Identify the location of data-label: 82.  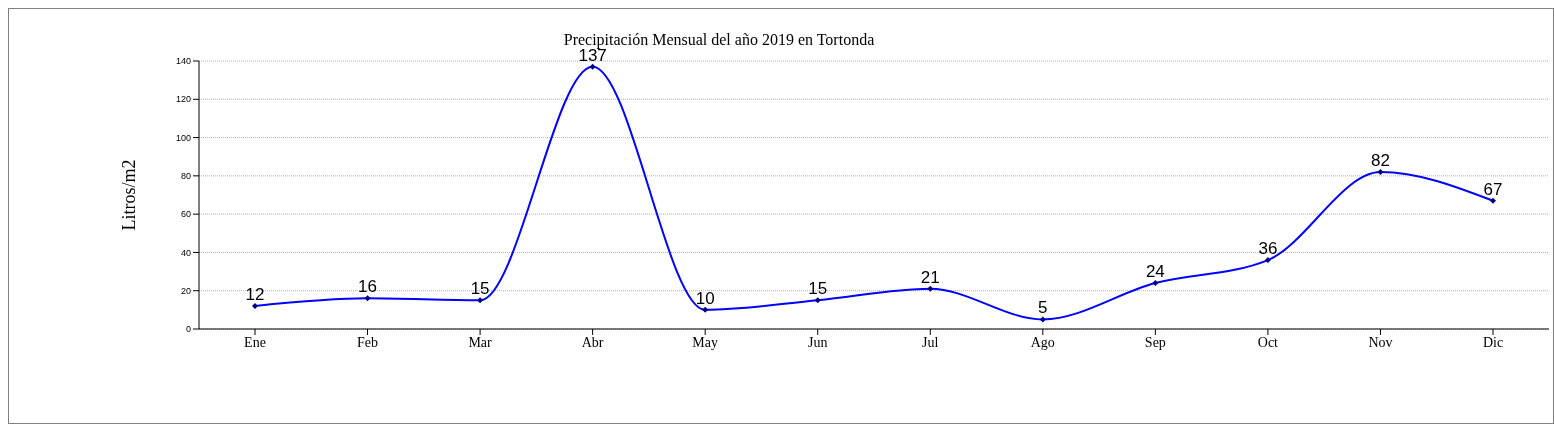
(1380, 161).